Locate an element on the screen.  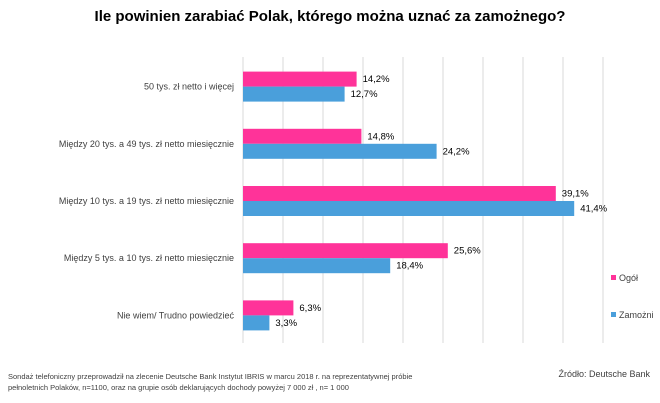
category-label: 50 tys. zł netto i więcej is located at coordinates (189, 87).